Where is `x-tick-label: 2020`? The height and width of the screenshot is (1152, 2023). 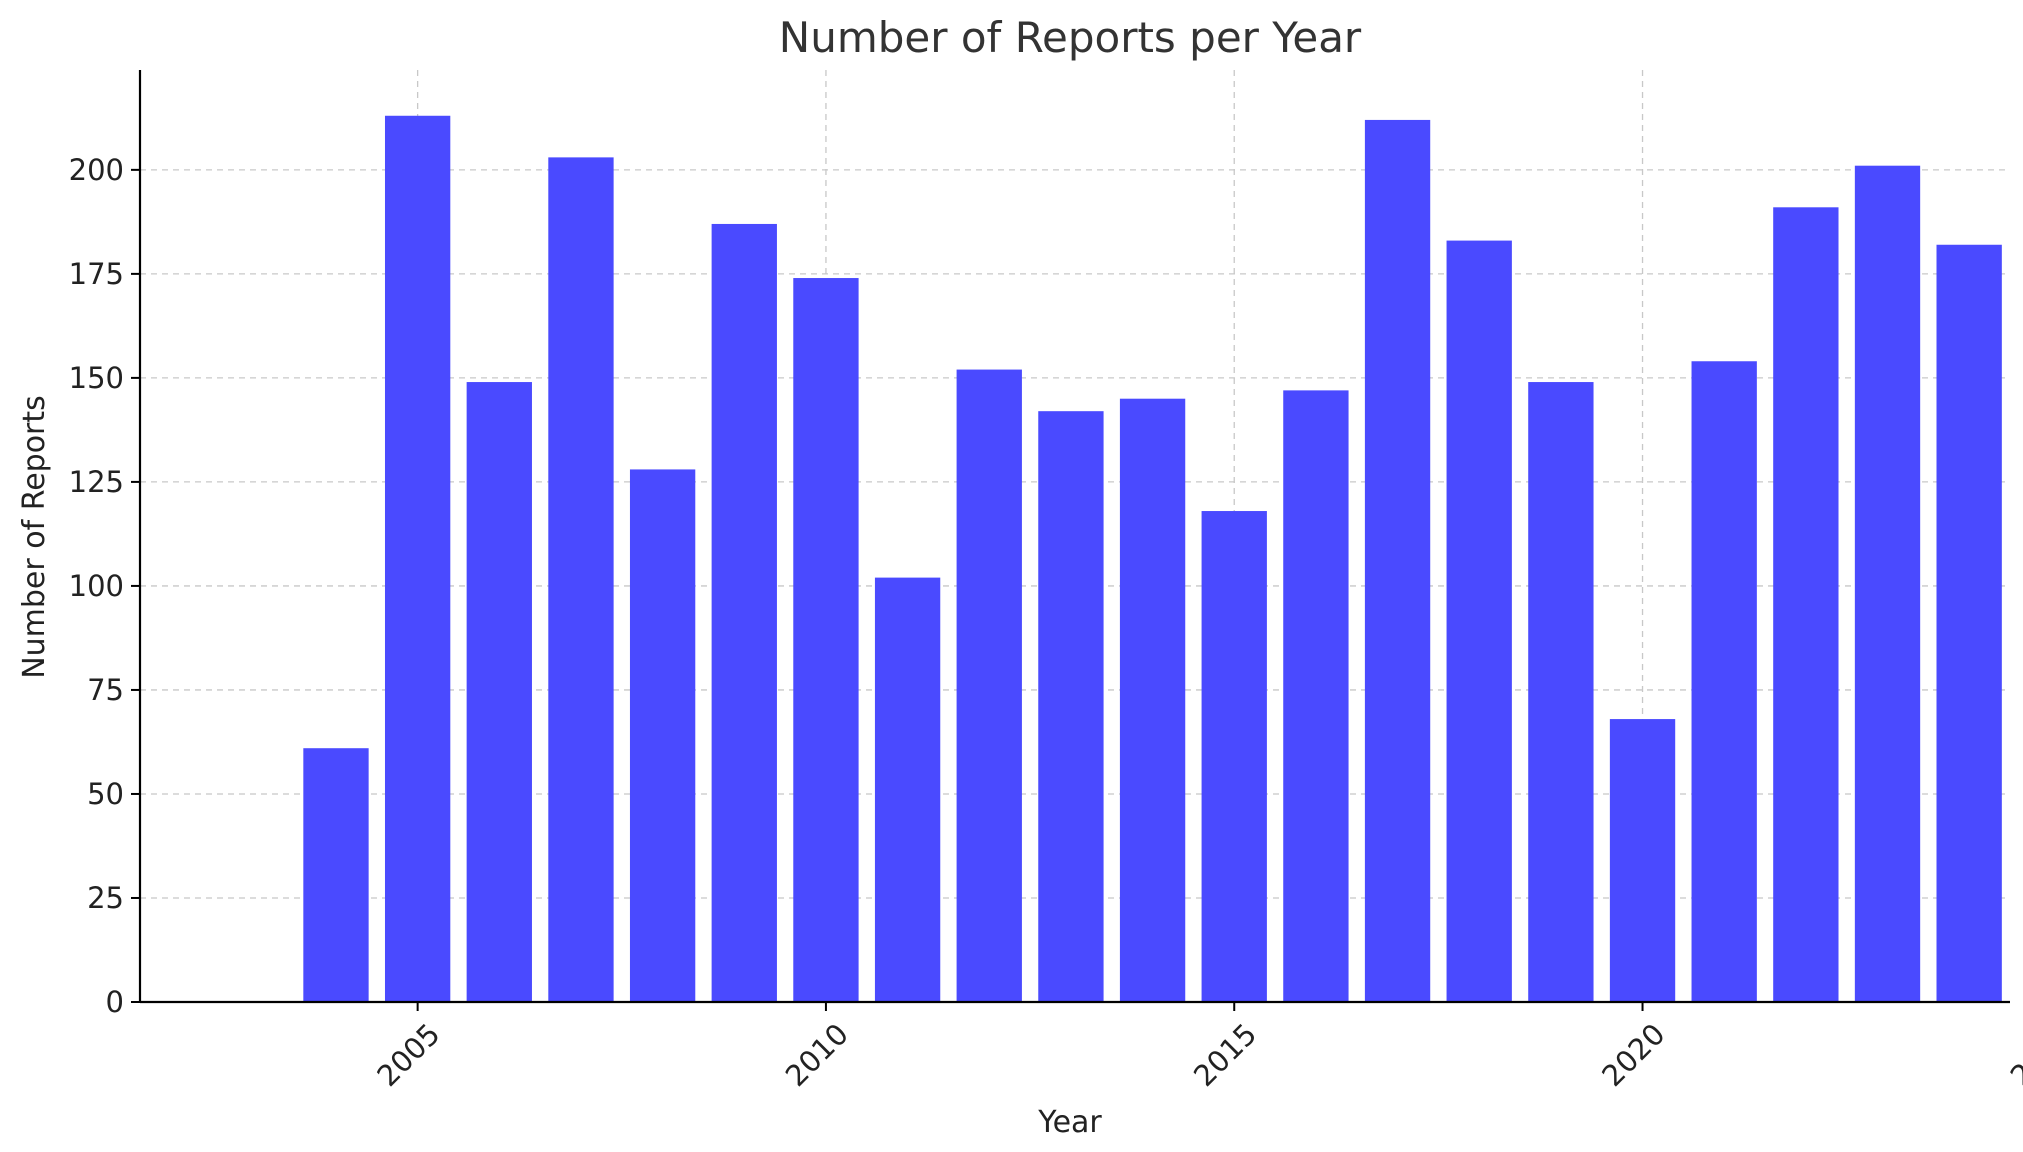
x-tick-label: 2020 is located at coordinates (1633, 1055).